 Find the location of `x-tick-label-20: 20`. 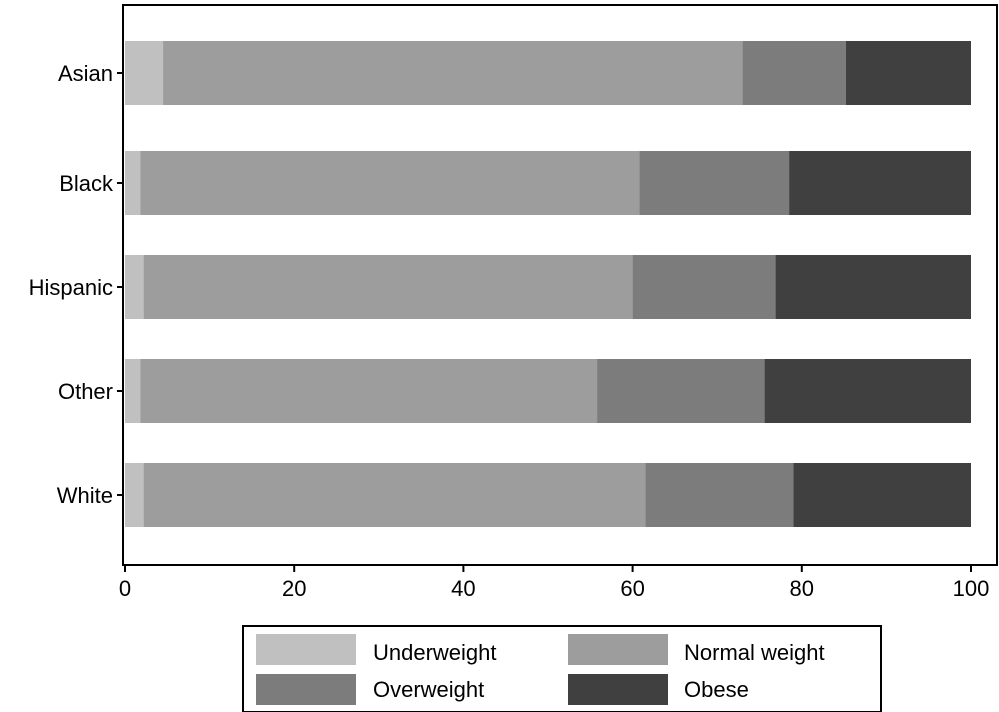

x-tick-label-20: 20 is located at coordinates (294, 588).